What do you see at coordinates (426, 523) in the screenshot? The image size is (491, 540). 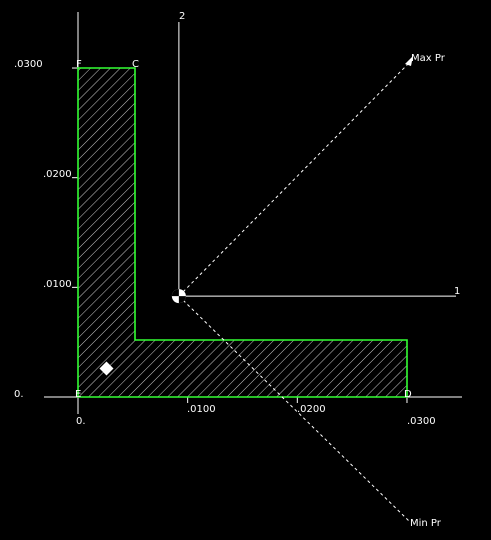 I see `min-pr-label: Min Pr` at bounding box center [426, 523].